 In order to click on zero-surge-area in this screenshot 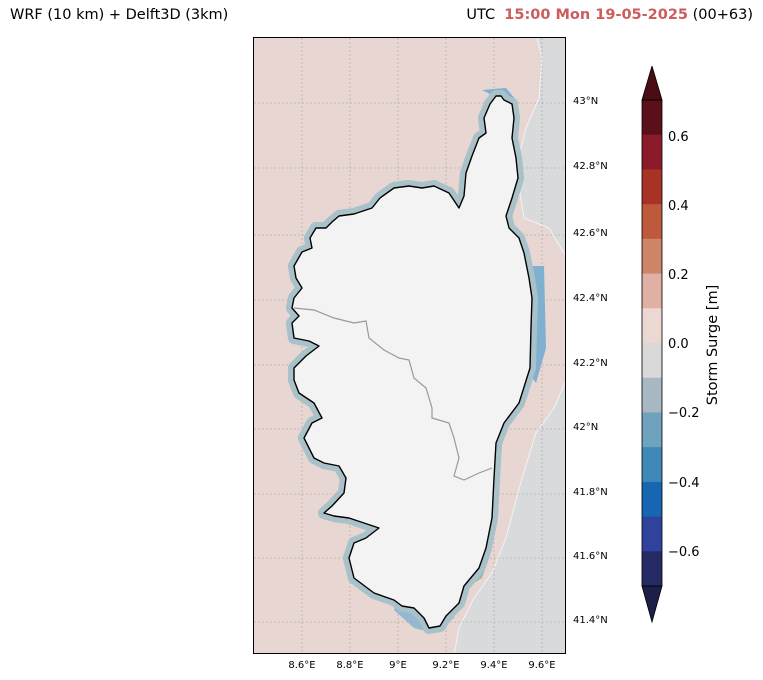, I will do `click(509, 345)`.